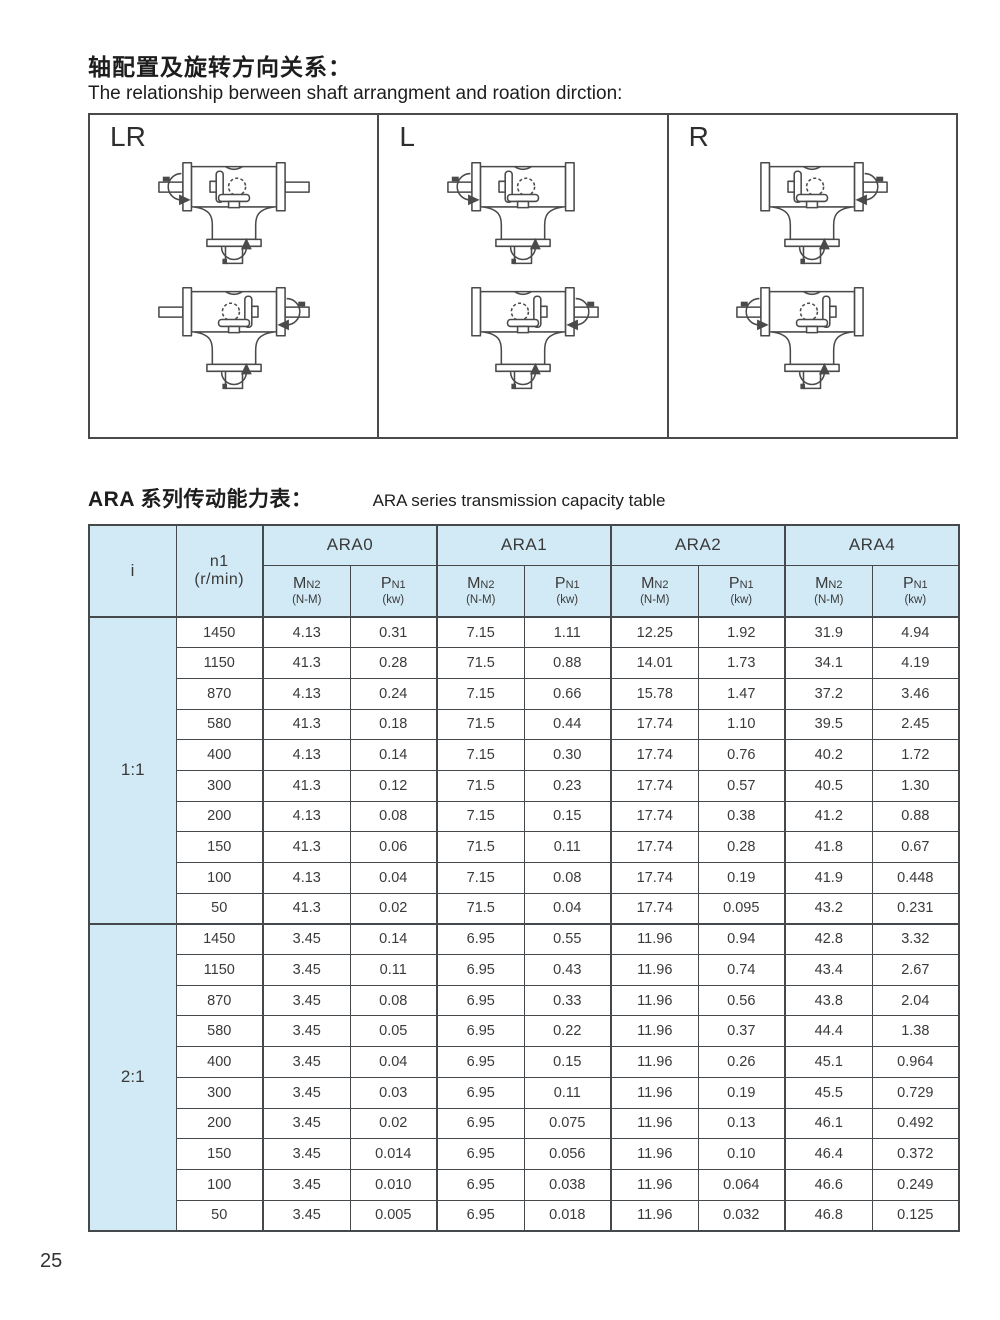  Describe the element at coordinates (741, 970) in the screenshot. I see `value-cell: 0.74` at that location.